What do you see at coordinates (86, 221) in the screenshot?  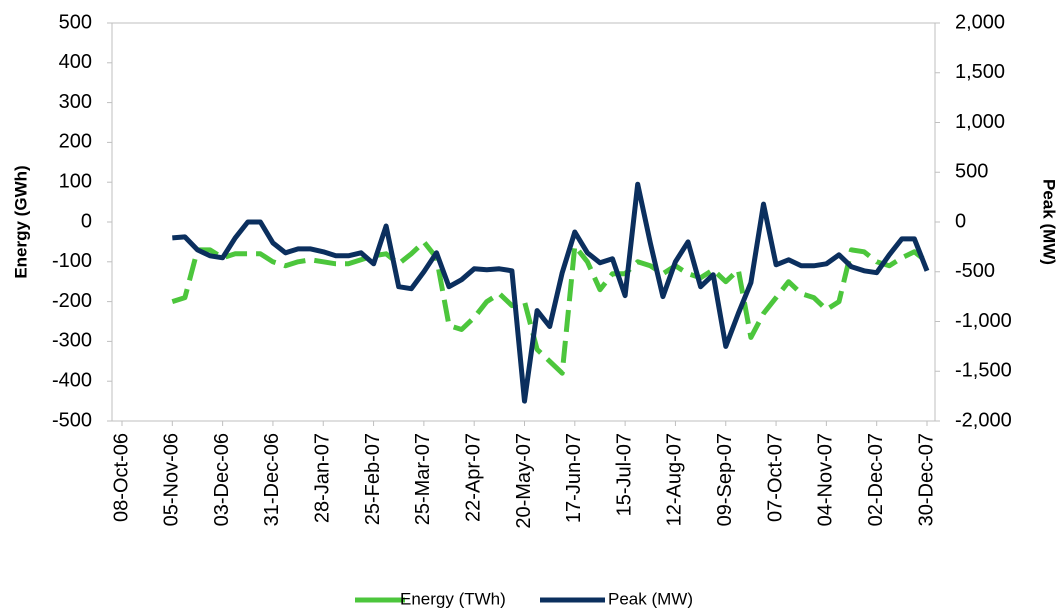 I see `y-tick-label: 0` at bounding box center [86, 221].